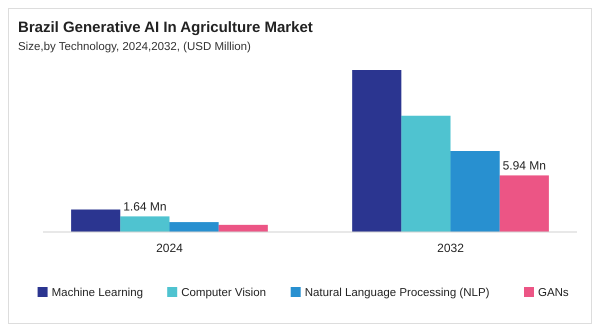  What do you see at coordinates (524, 165) in the screenshot?
I see `data-label: 5.94 Mn` at bounding box center [524, 165].